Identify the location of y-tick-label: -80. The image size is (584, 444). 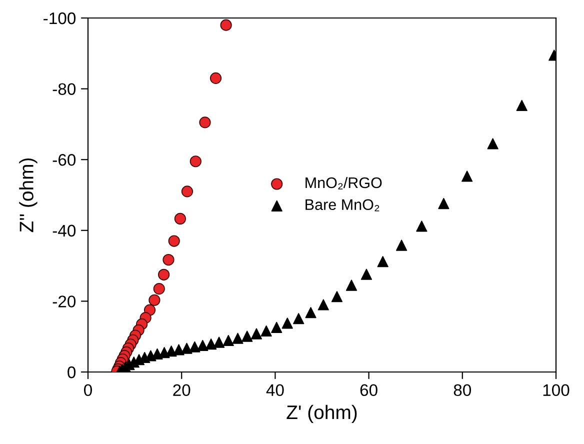
(64, 89).